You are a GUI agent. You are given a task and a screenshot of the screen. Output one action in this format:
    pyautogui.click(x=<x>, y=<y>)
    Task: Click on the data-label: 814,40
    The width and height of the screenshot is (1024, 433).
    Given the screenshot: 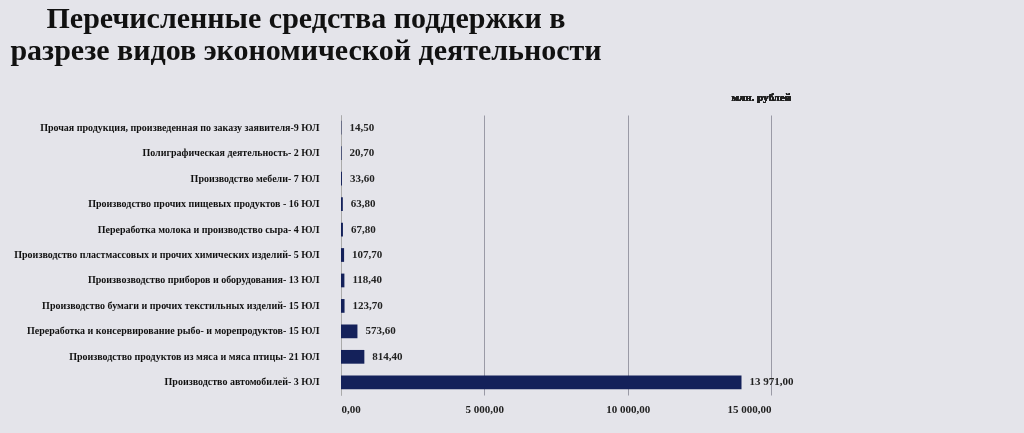 What is the action you would take?
    pyautogui.click(x=388, y=355)
    